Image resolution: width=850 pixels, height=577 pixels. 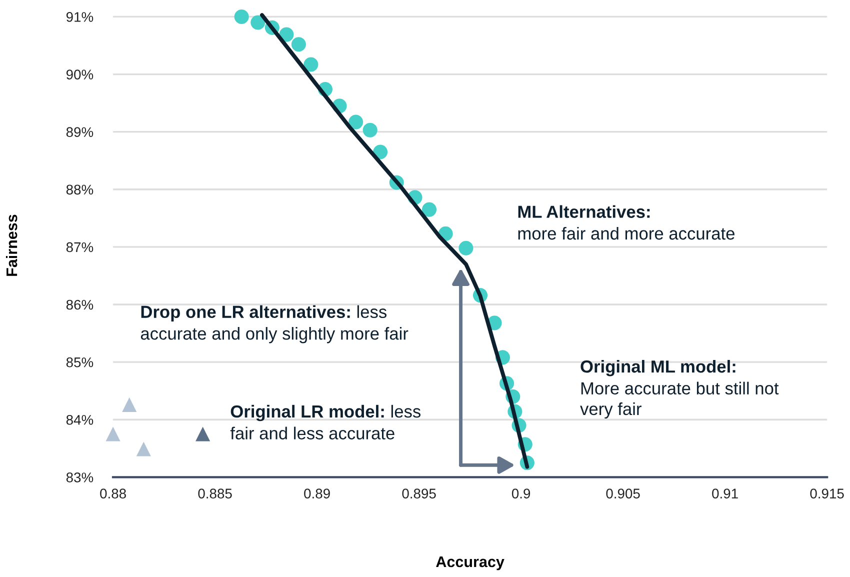 What do you see at coordinates (12, 245) in the screenshot?
I see `y-axis-title: Fairness` at bounding box center [12, 245].